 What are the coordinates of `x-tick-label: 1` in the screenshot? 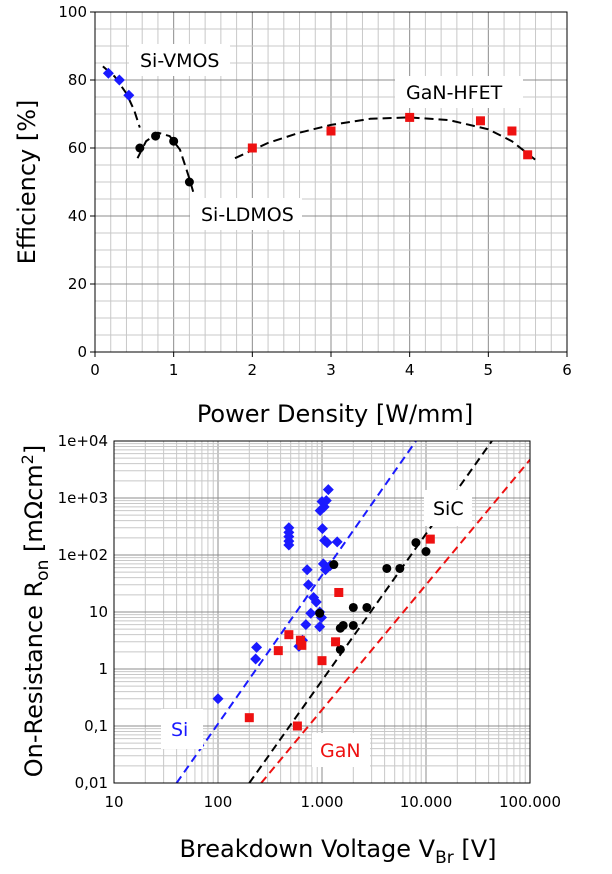 It's located at (174, 370).